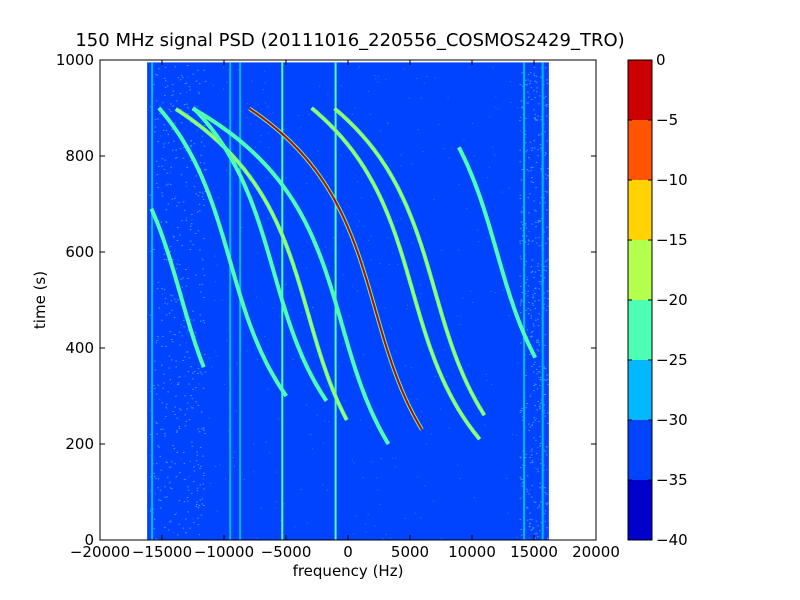 This screenshot has height=600, width=800. Describe the element at coordinates (335, 269) in the screenshot. I see `doppler-track` at that location.